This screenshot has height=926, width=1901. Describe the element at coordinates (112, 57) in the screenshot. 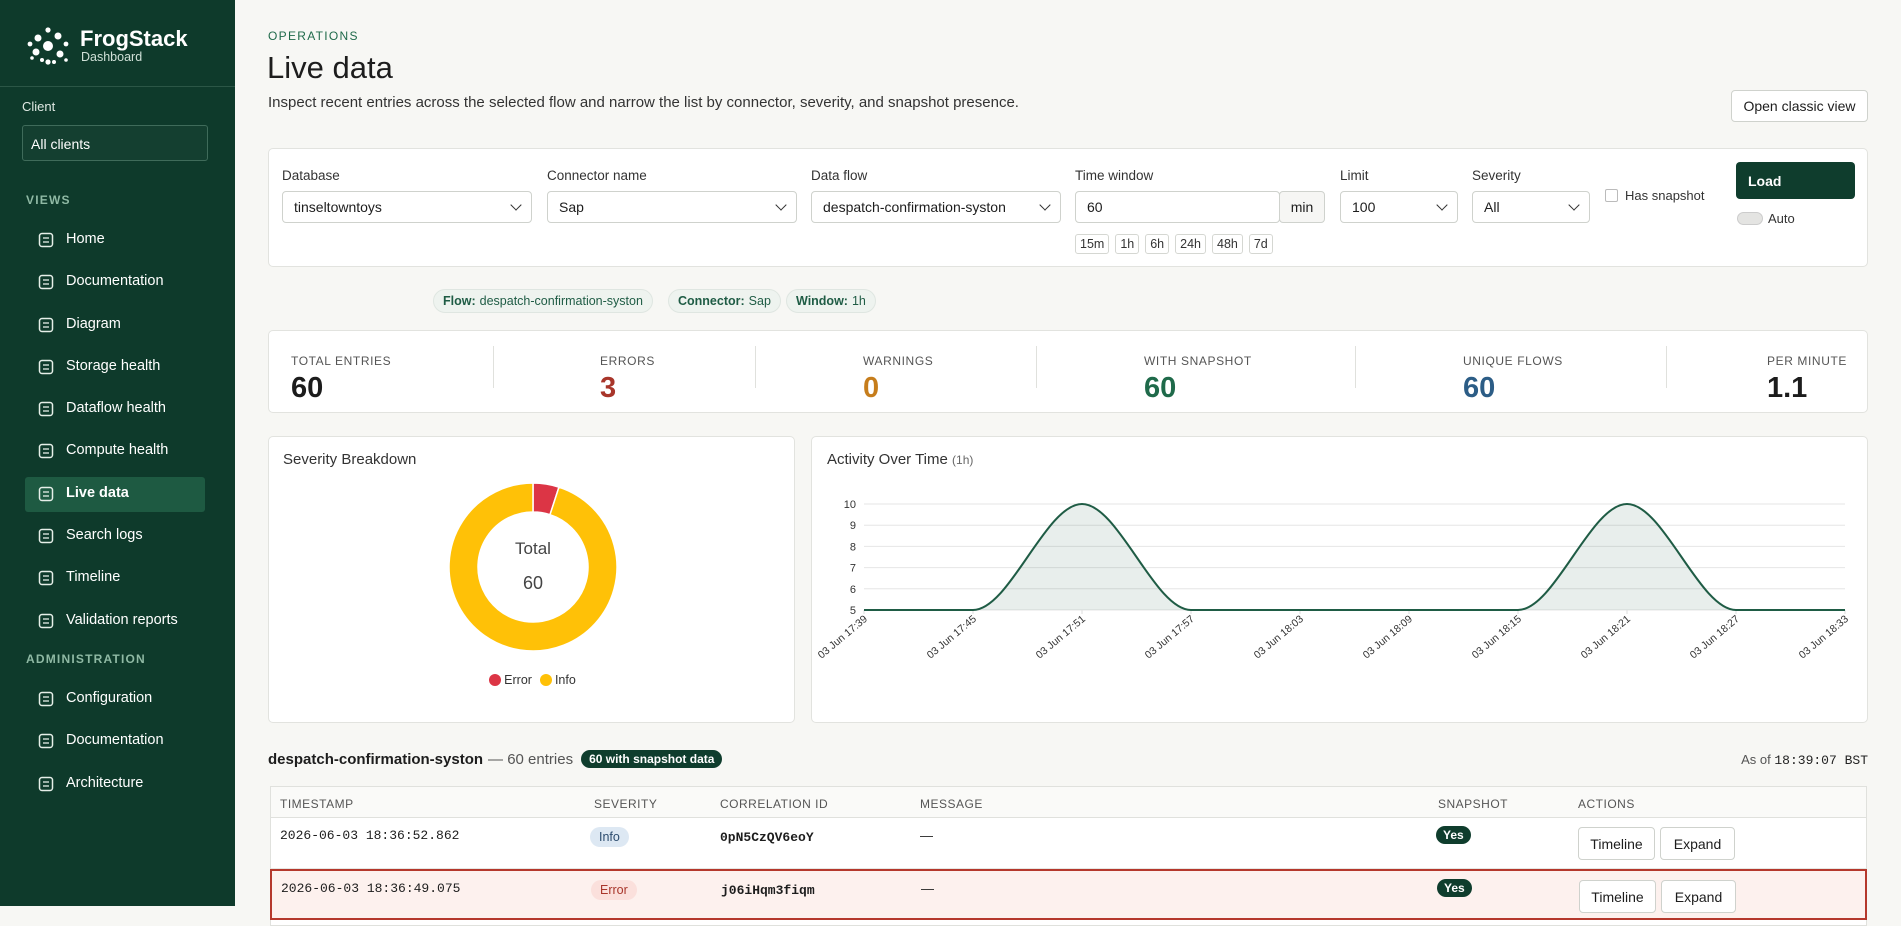

I see `brand-subtitle: Dashboard` at that location.